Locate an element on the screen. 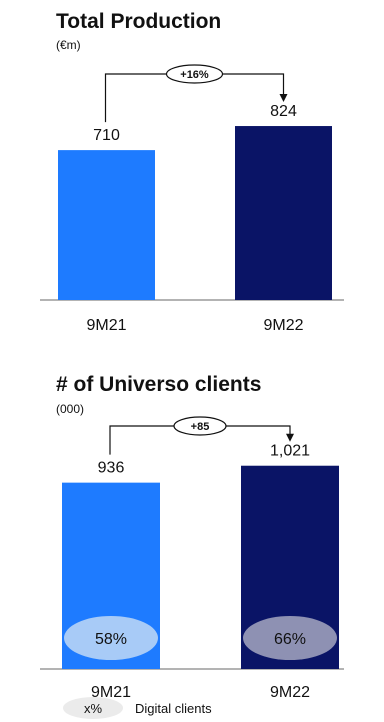  chart-title-universo-clients: # of Universo clients is located at coordinates (158, 384).